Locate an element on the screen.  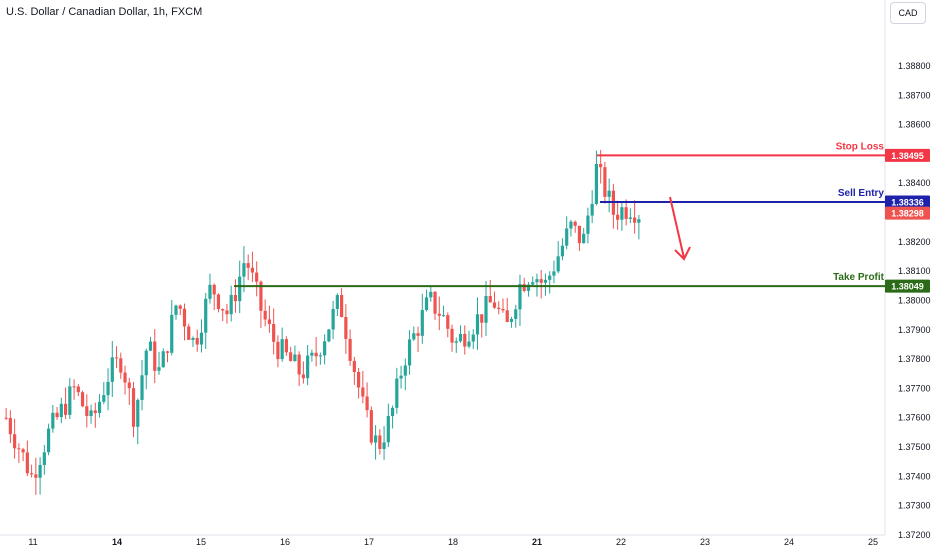
y-tick-label: 1.38800 is located at coordinates (914, 66).